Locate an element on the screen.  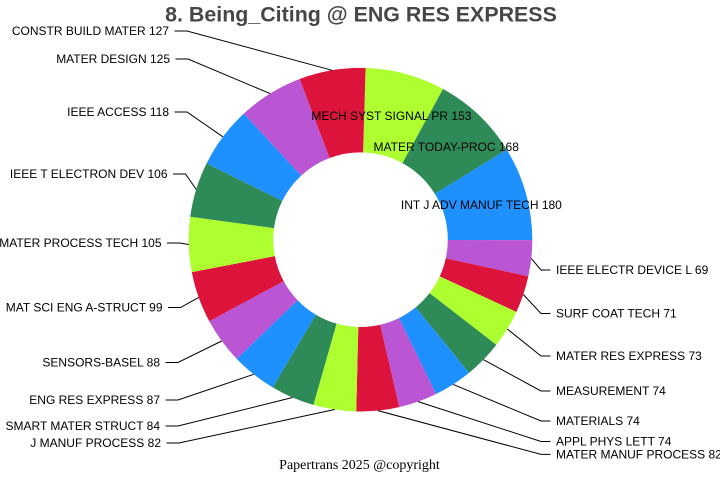
svg-text: MEASUREMENT 74 is located at coordinates (611, 391).